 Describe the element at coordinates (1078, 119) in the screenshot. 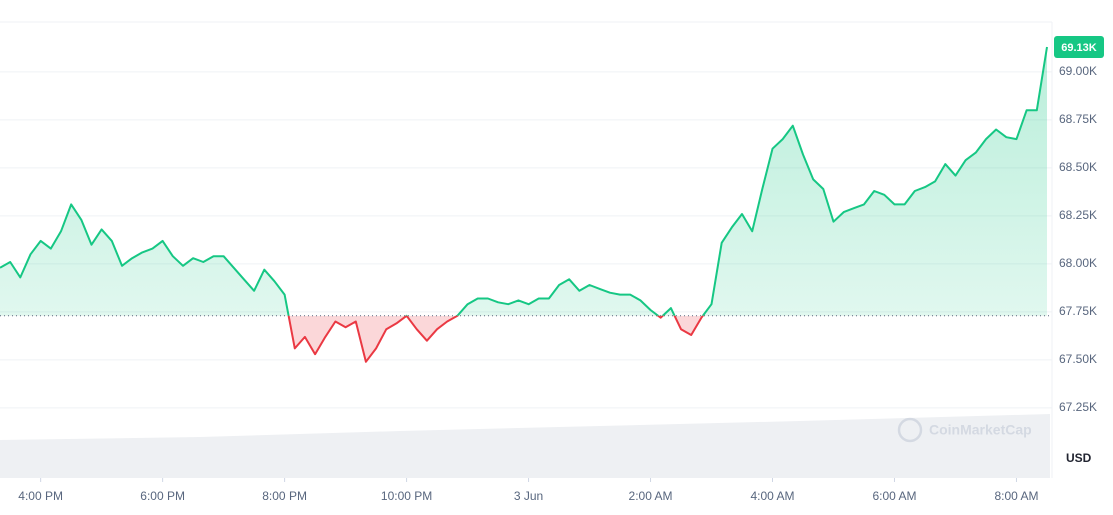

I see `y-tick-label: 68.75K` at that location.